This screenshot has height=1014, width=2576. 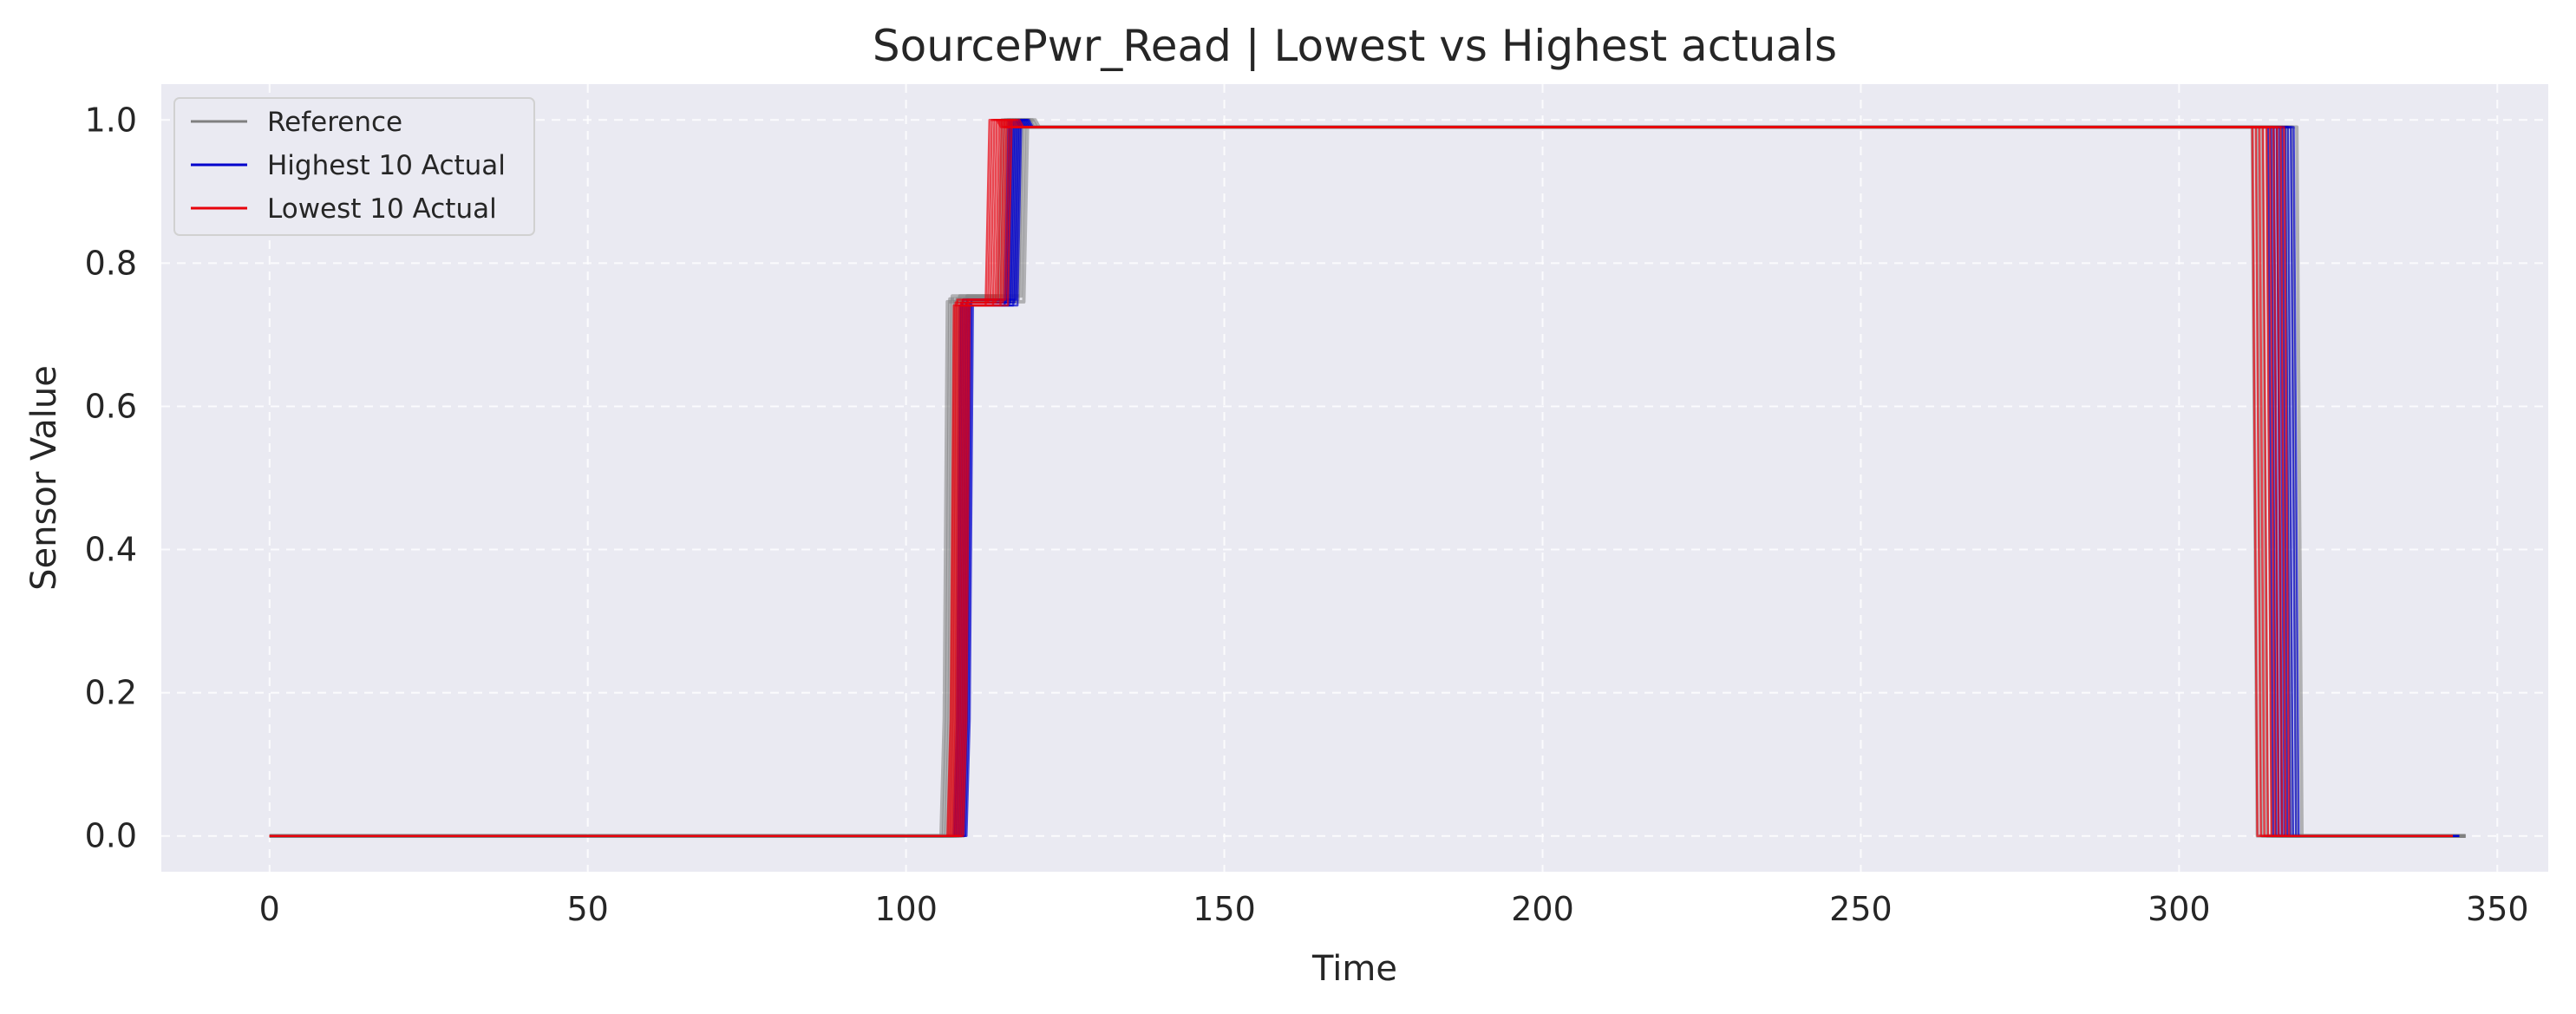 What do you see at coordinates (111, 120) in the screenshot?
I see `y-tick-label: 1.0` at bounding box center [111, 120].